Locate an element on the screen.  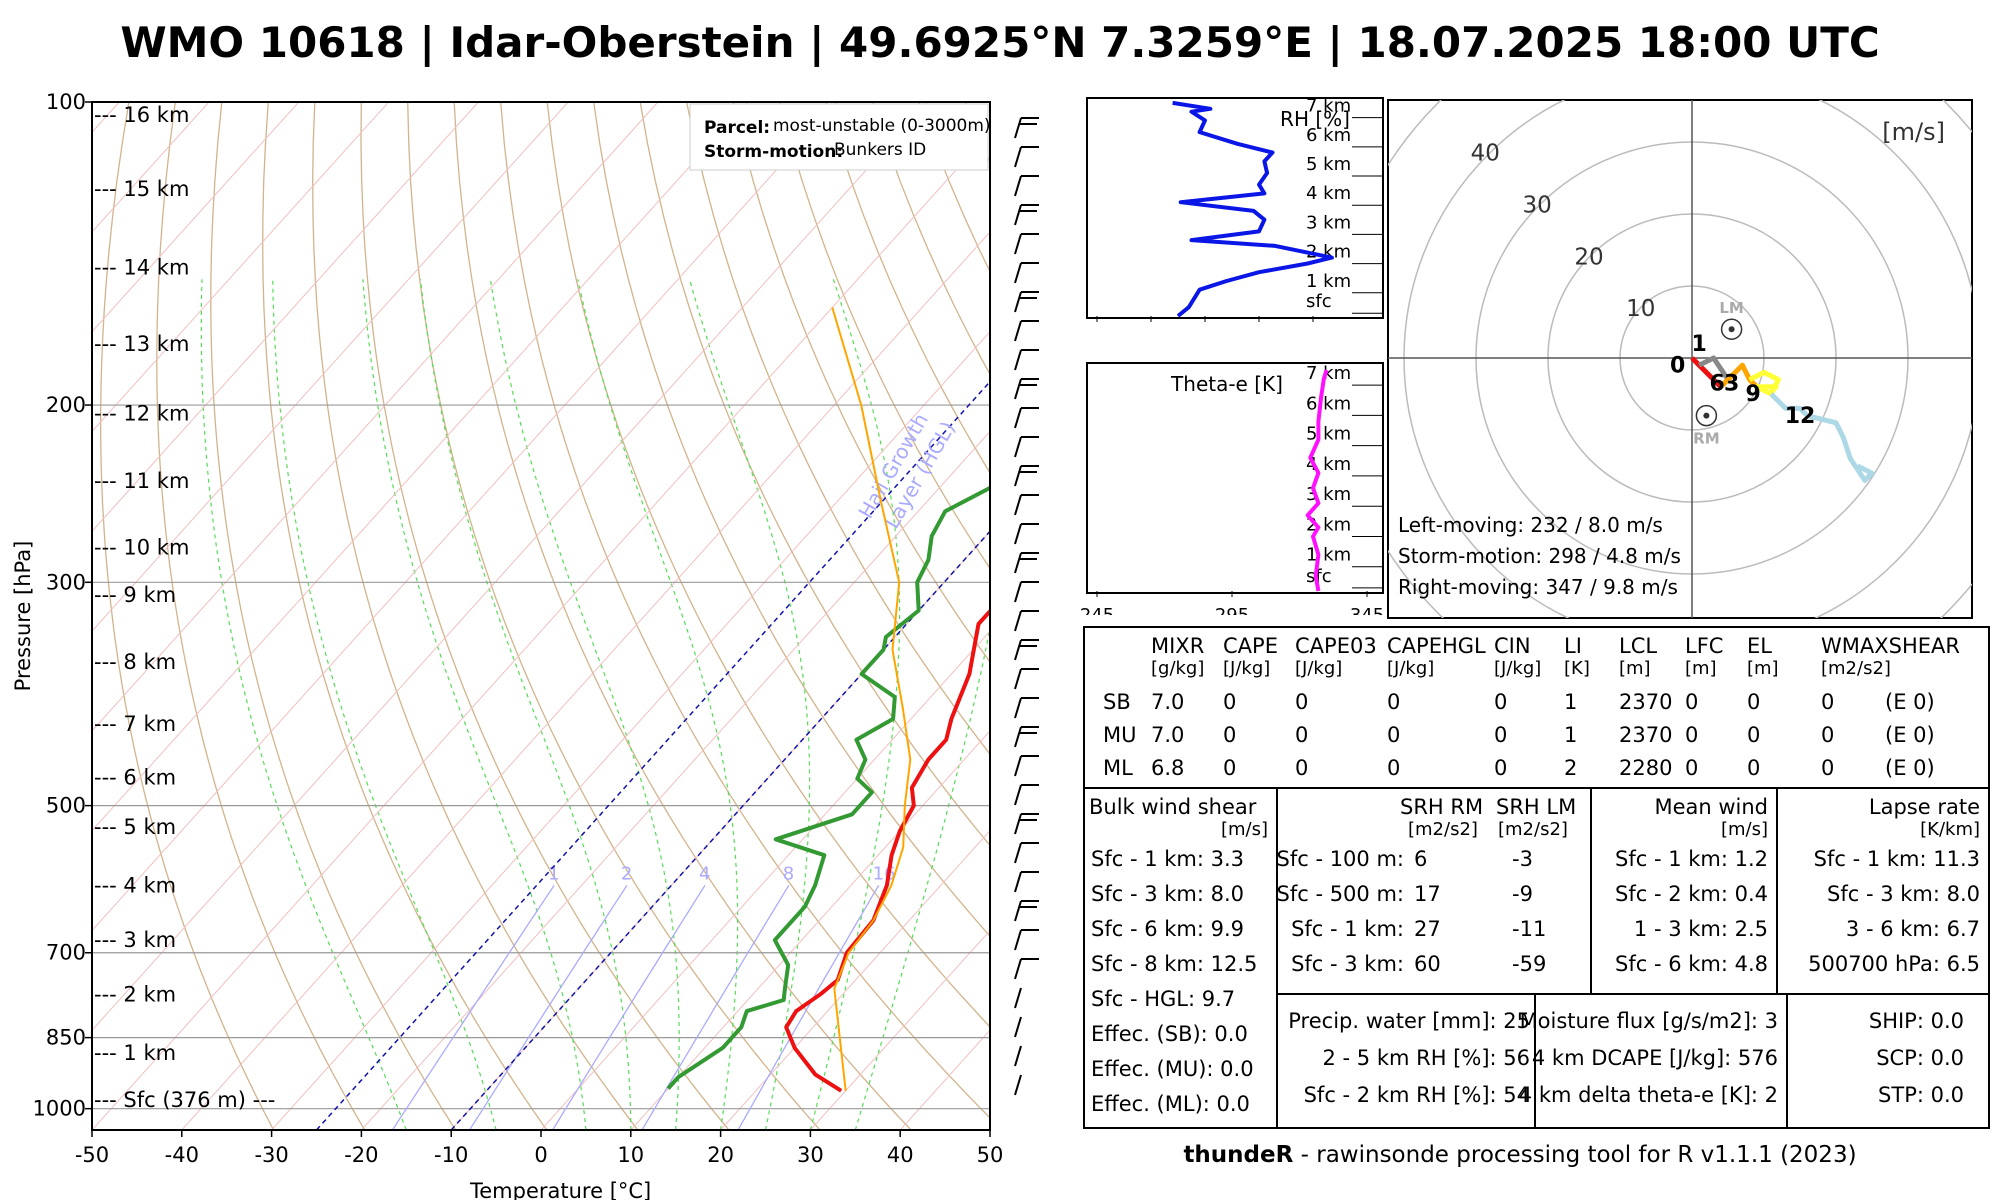
srh-row-label: Sfc - 500 m: is located at coordinates (1340, 894).